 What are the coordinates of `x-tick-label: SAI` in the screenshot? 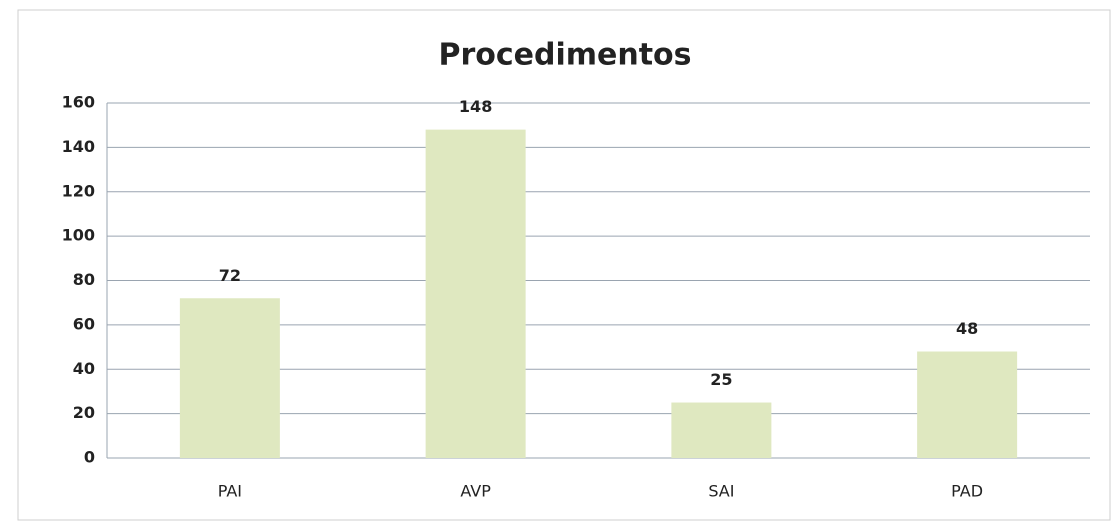 It's located at (721, 491).